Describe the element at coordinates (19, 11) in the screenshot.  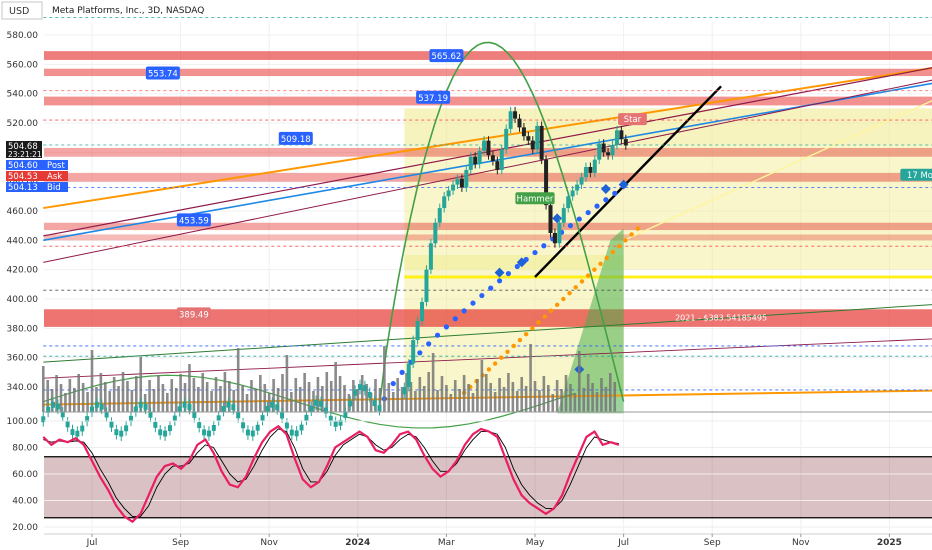
I see `currency-label: USD` at that location.